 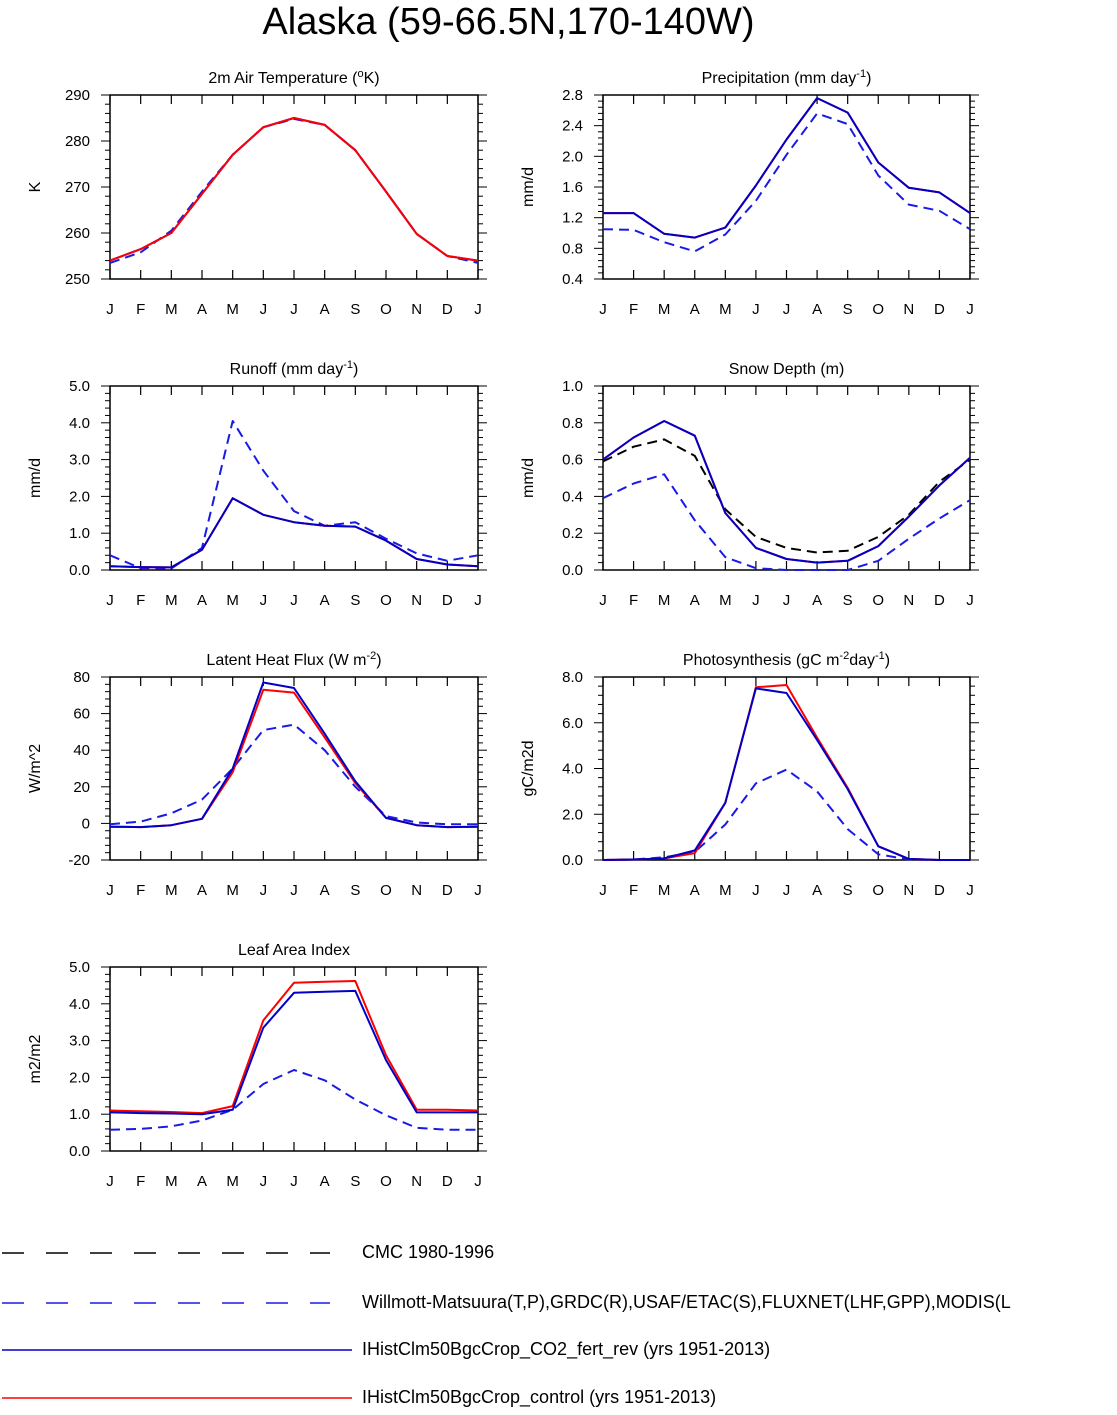 I want to click on y-tick-label: 60, so click(x=81, y=714).